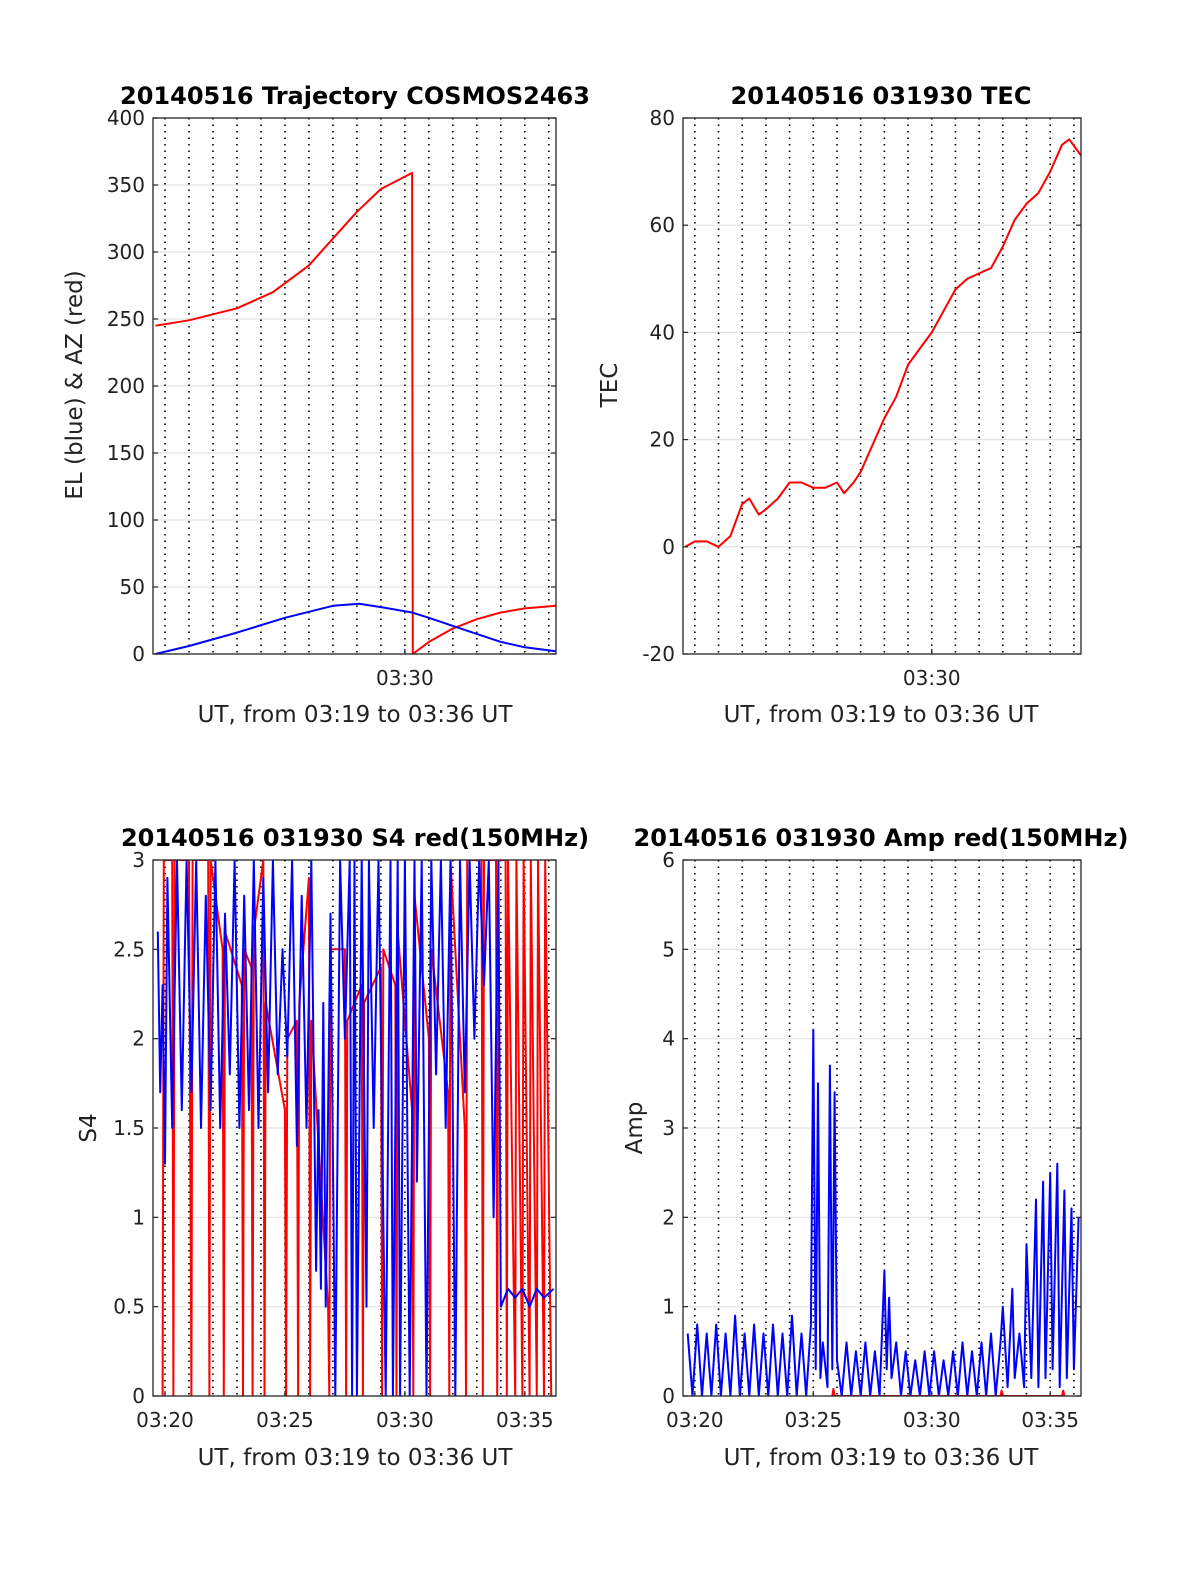 This screenshot has height=1575, width=1200. What do you see at coordinates (662, 332) in the screenshot?
I see `tec-ytick-label: 40` at bounding box center [662, 332].